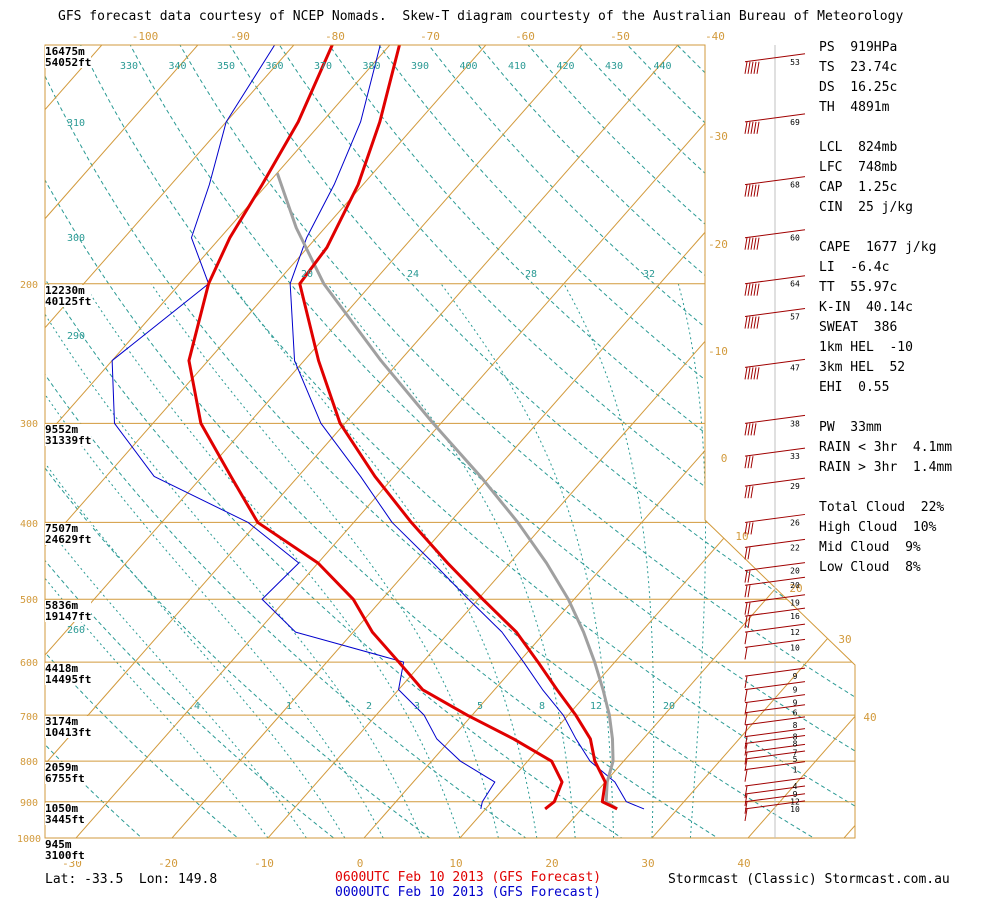  What do you see at coordinates (420, 66) in the screenshot?
I see `theta-label-top: 390` at bounding box center [420, 66].